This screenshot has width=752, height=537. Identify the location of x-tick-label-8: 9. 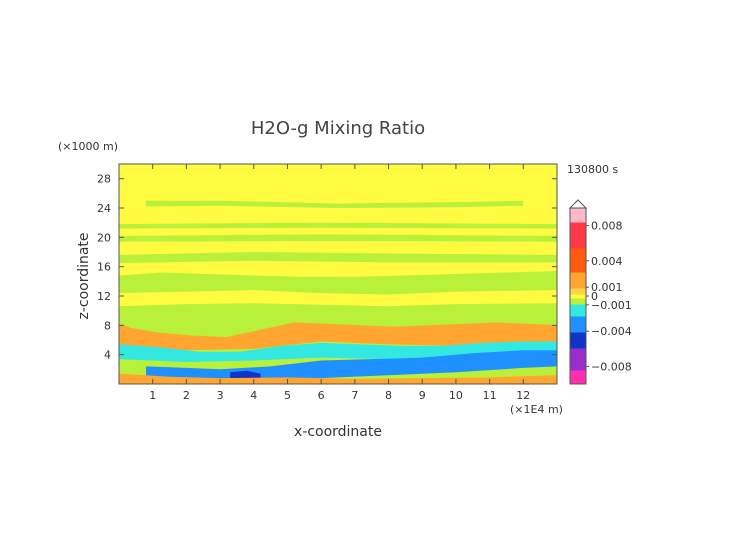
(422, 395).